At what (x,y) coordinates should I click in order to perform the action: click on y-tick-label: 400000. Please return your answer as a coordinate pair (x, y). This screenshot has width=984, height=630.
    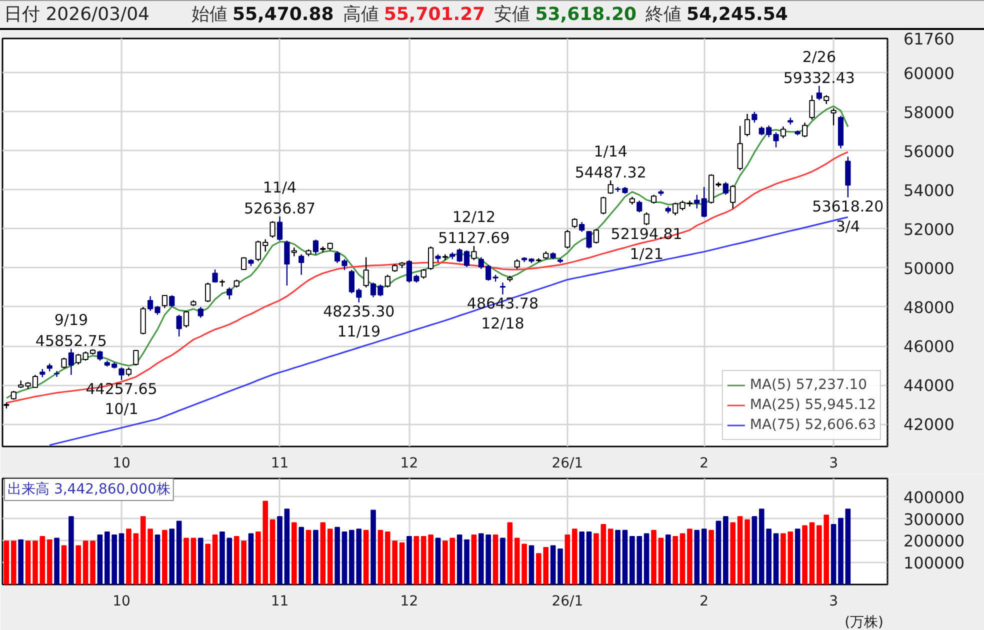
    Looking at the image, I should click on (934, 497).